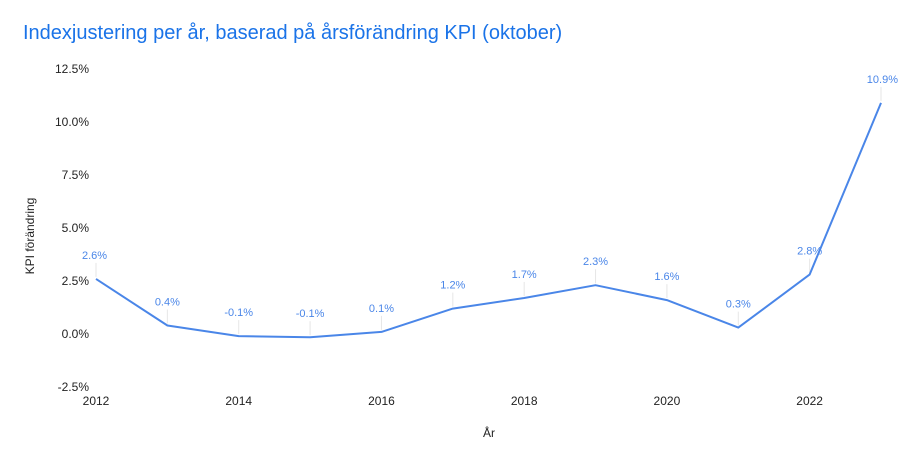 This screenshot has width=905, height=463. Describe the element at coordinates (453, 401) in the screenshot. I see `x-axis-ticks: 2012 2014 2016 2018 2020 2022` at that location.